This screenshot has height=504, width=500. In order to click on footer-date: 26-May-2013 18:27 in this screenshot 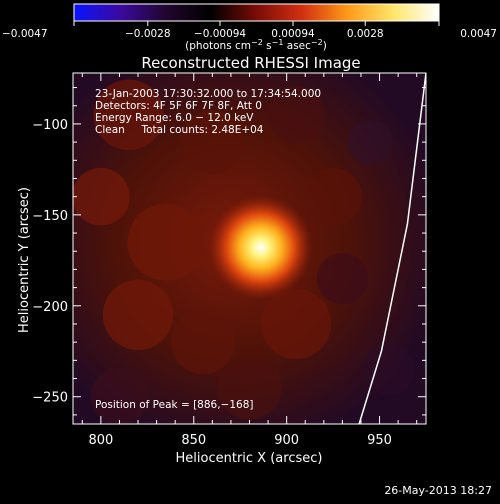, I will do `click(438, 490)`.